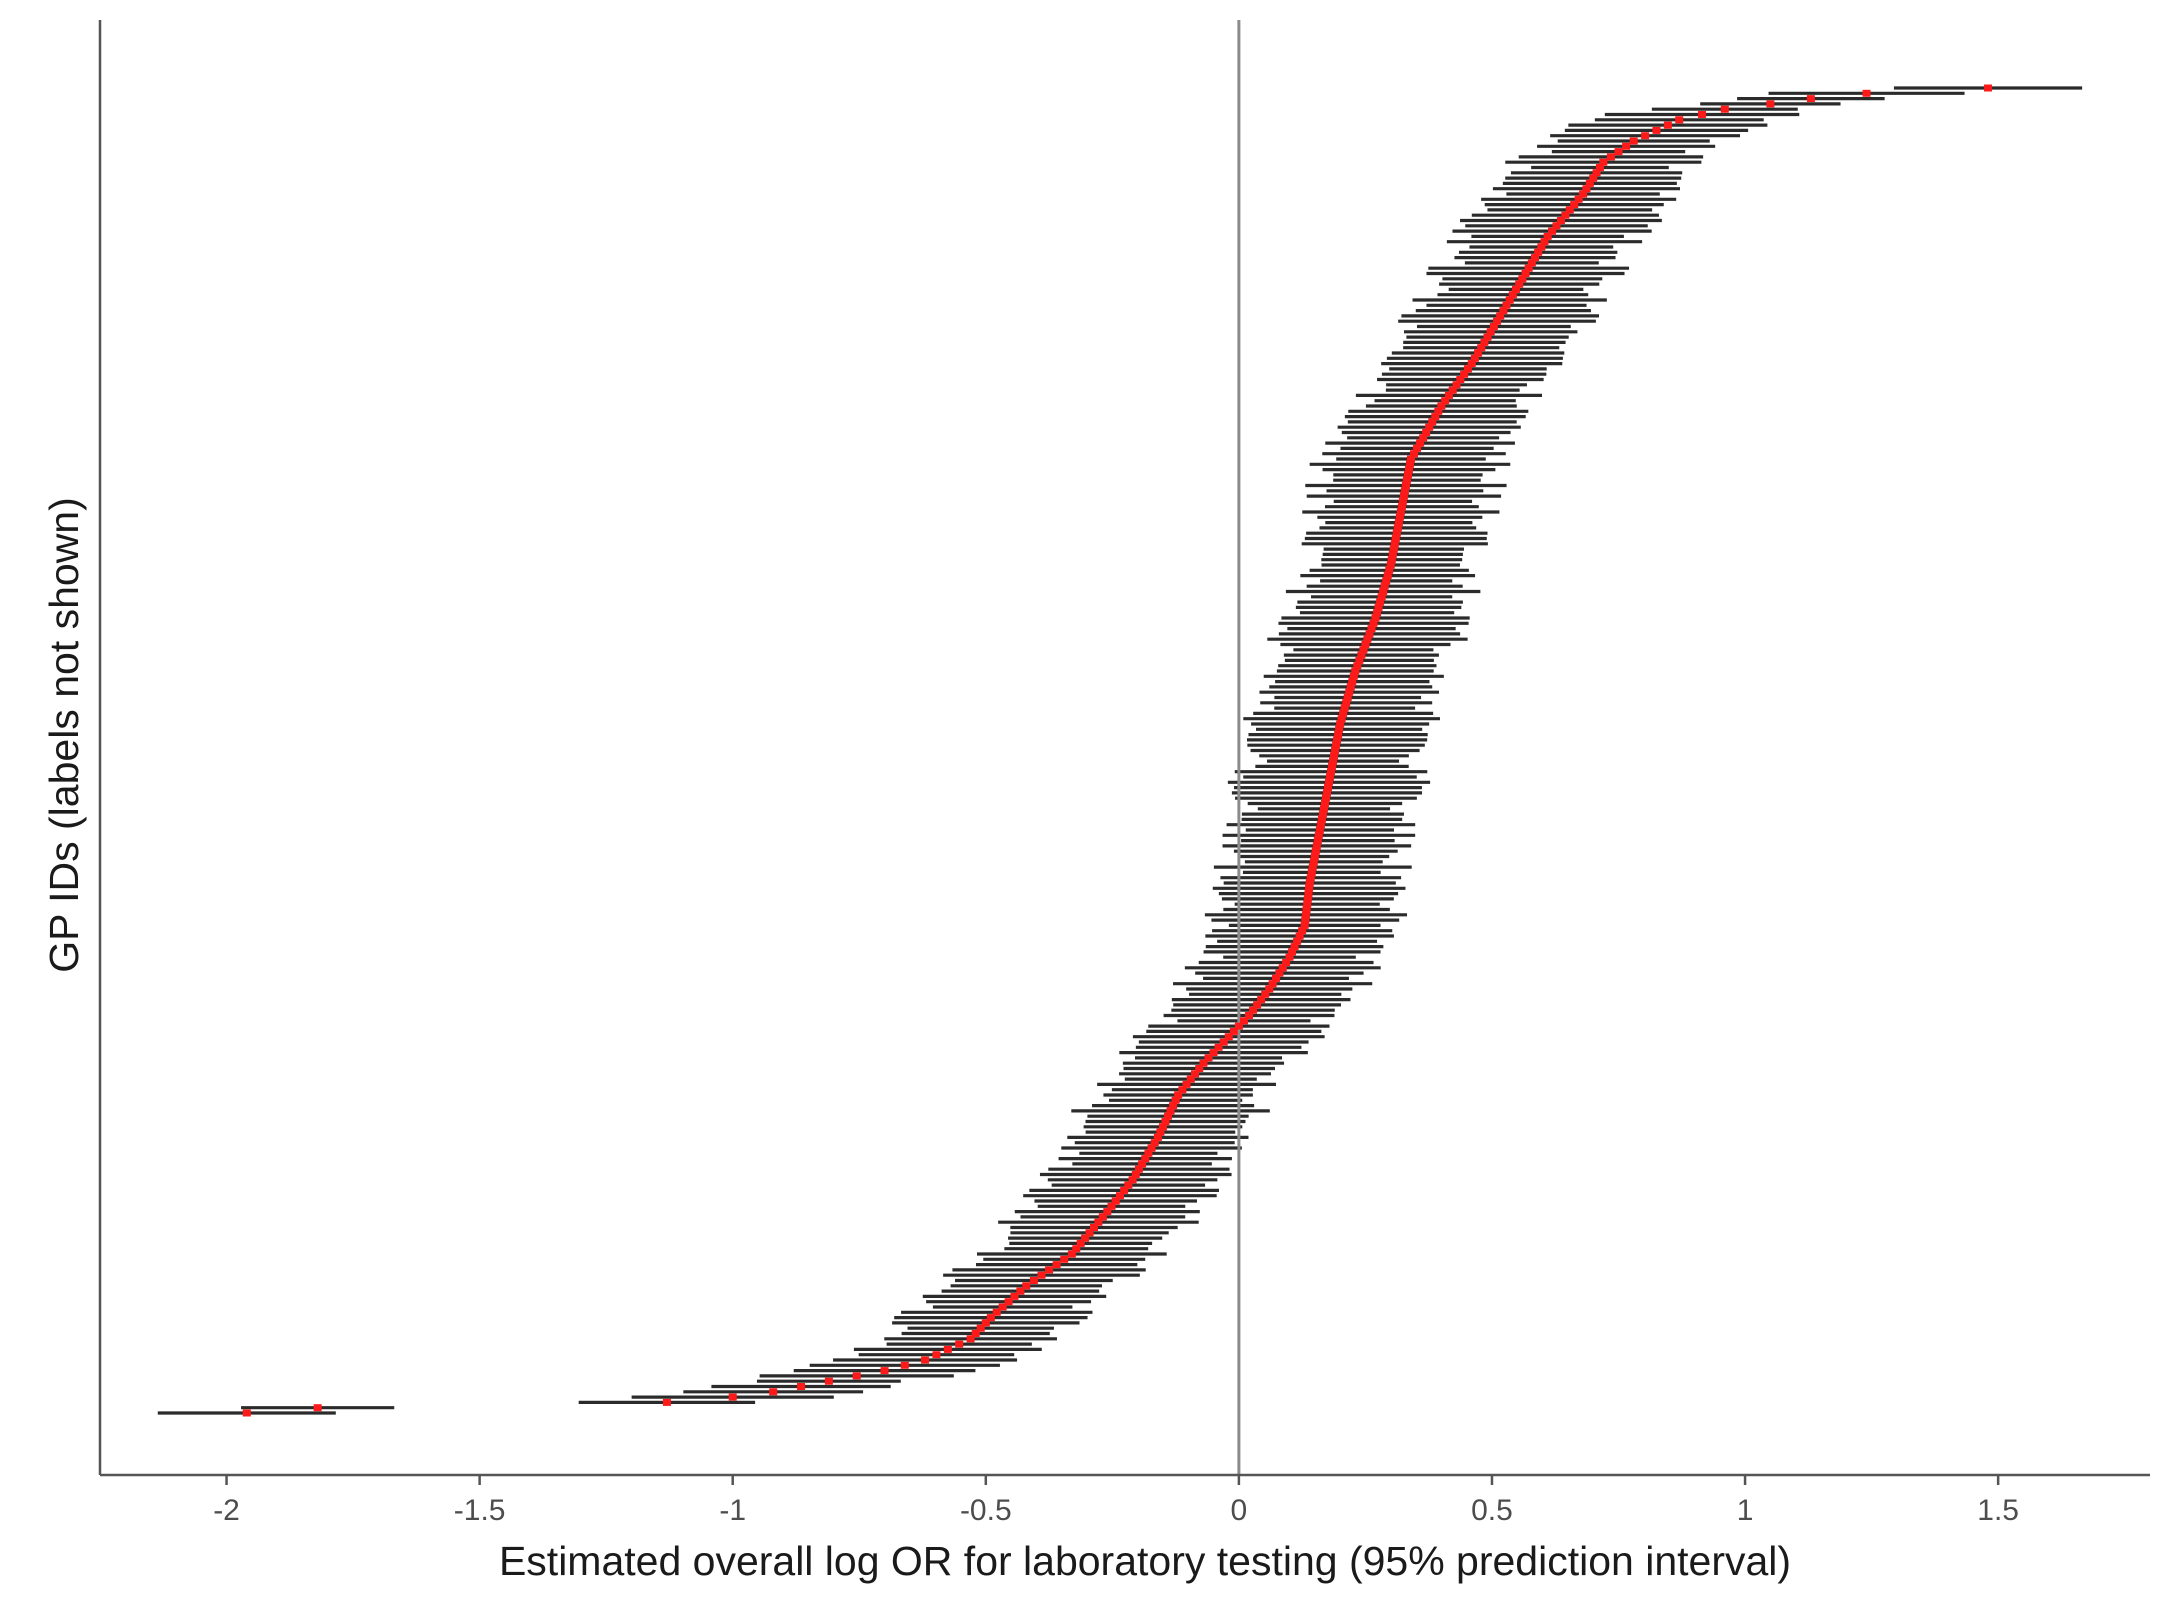 The height and width of the screenshot is (1599, 2175). Describe the element at coordinates (64, 735) in the screenshot. I see `y-axis-title: GP IDs (labels not shown)` at that location.